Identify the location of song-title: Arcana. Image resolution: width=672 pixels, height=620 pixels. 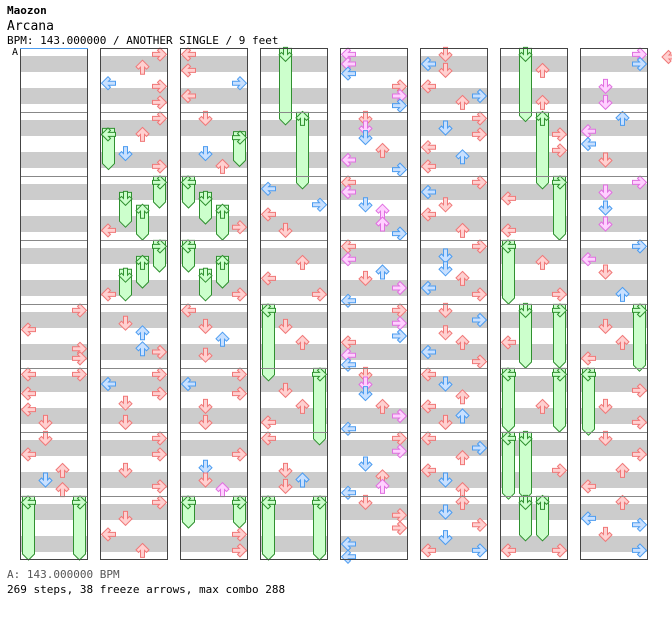
(30, 26).